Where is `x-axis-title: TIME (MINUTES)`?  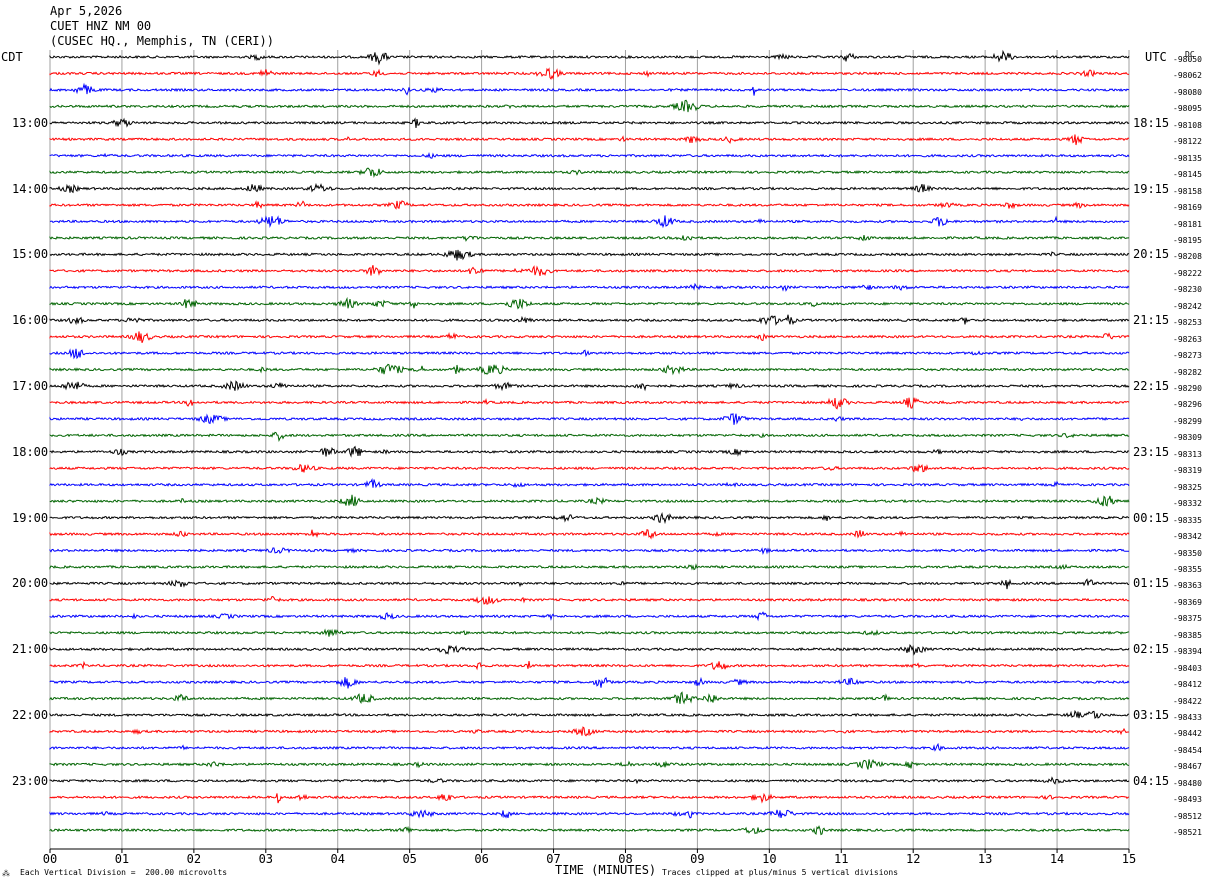
x-axis-title: TIME (MINUTES) is located at coordinates (606, 870).